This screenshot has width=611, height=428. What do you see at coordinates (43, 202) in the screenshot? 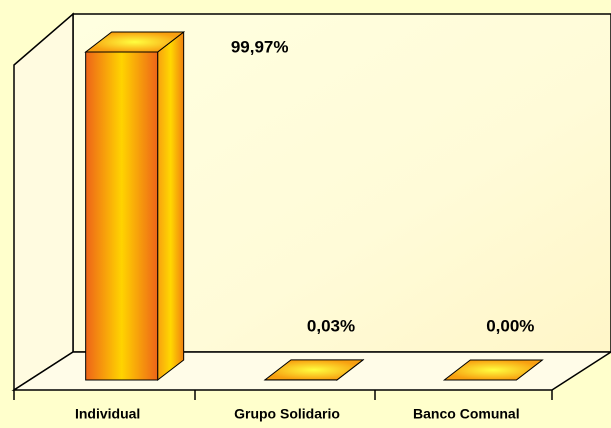
I see `side-wall` at bounding box center [43, 202].